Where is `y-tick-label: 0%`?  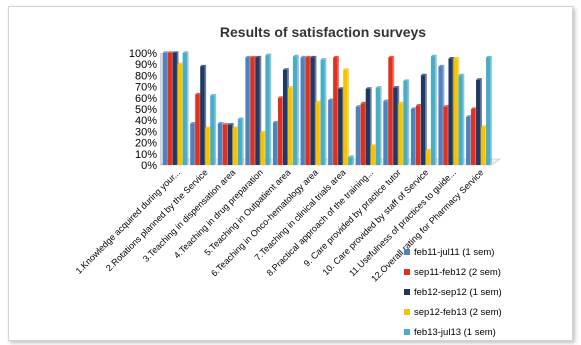 y-tick-label: 0% is located at coordinates (149, 166).